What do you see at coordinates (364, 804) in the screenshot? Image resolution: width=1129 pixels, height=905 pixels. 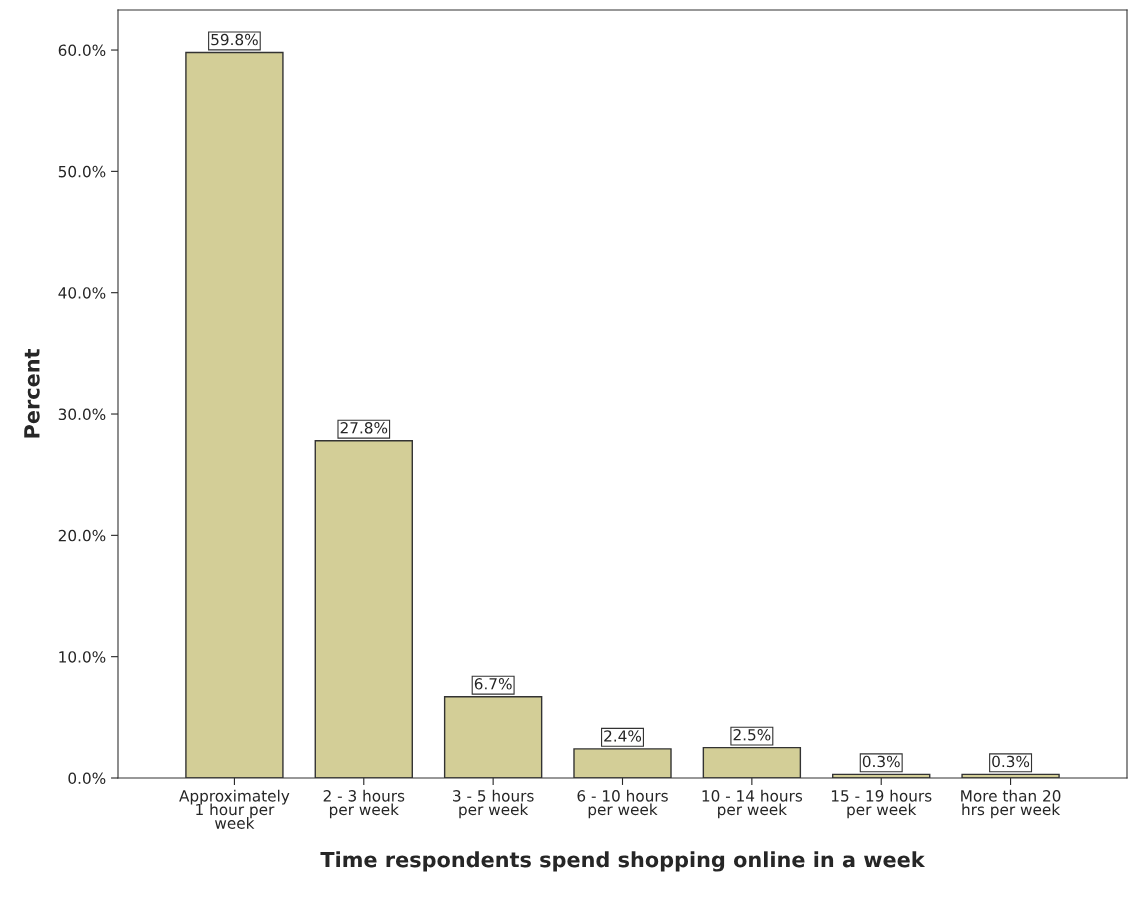 I see `x-tick-label: 2 - 3 hours per week` at bounding box center [364, 804].